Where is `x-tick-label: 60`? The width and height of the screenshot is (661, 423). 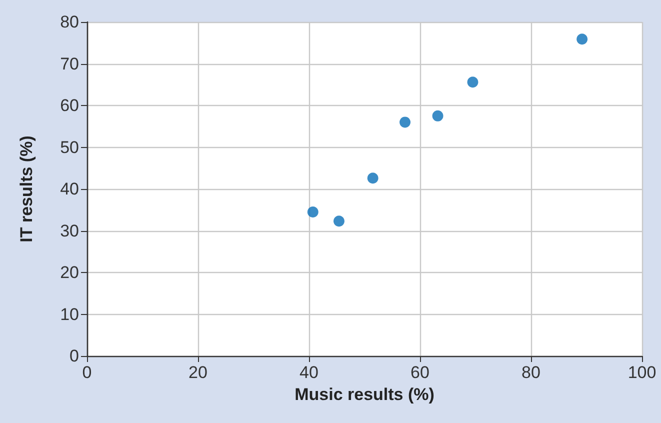 x-tick-label: 60 is located at coordinates (420, 372).